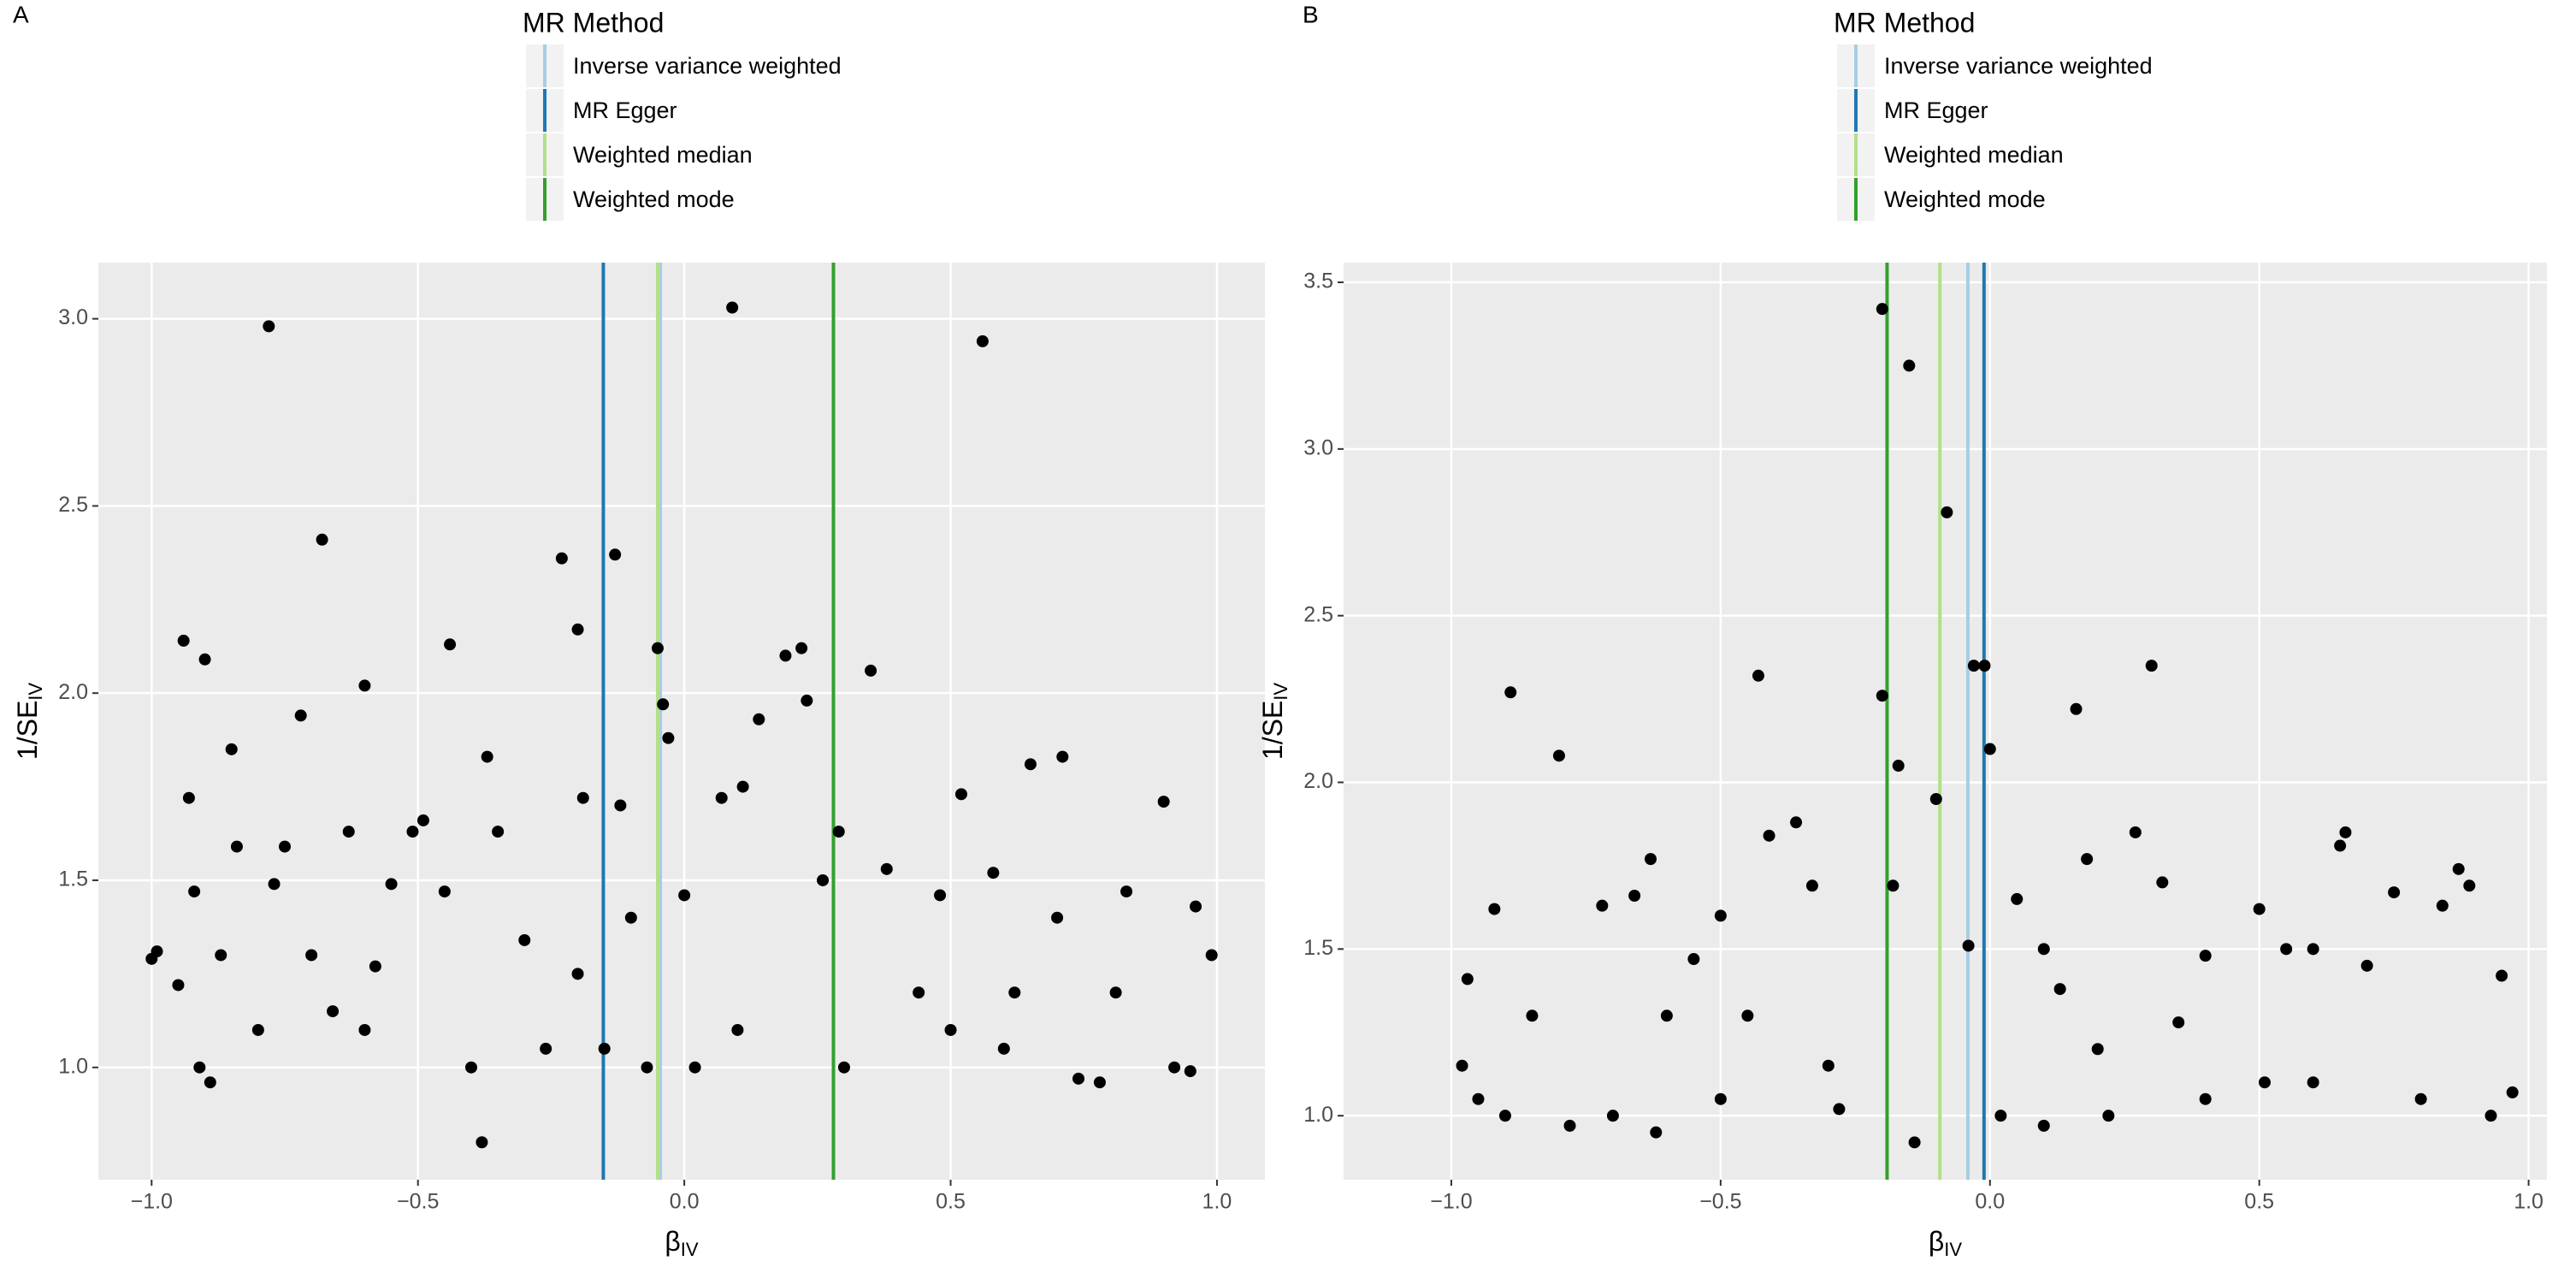 This screenshot has width=2576, height=1261. Describe the element at coordinates (73, 505) in the screenshot. I see `y-tick-label: 2.5` at that location.